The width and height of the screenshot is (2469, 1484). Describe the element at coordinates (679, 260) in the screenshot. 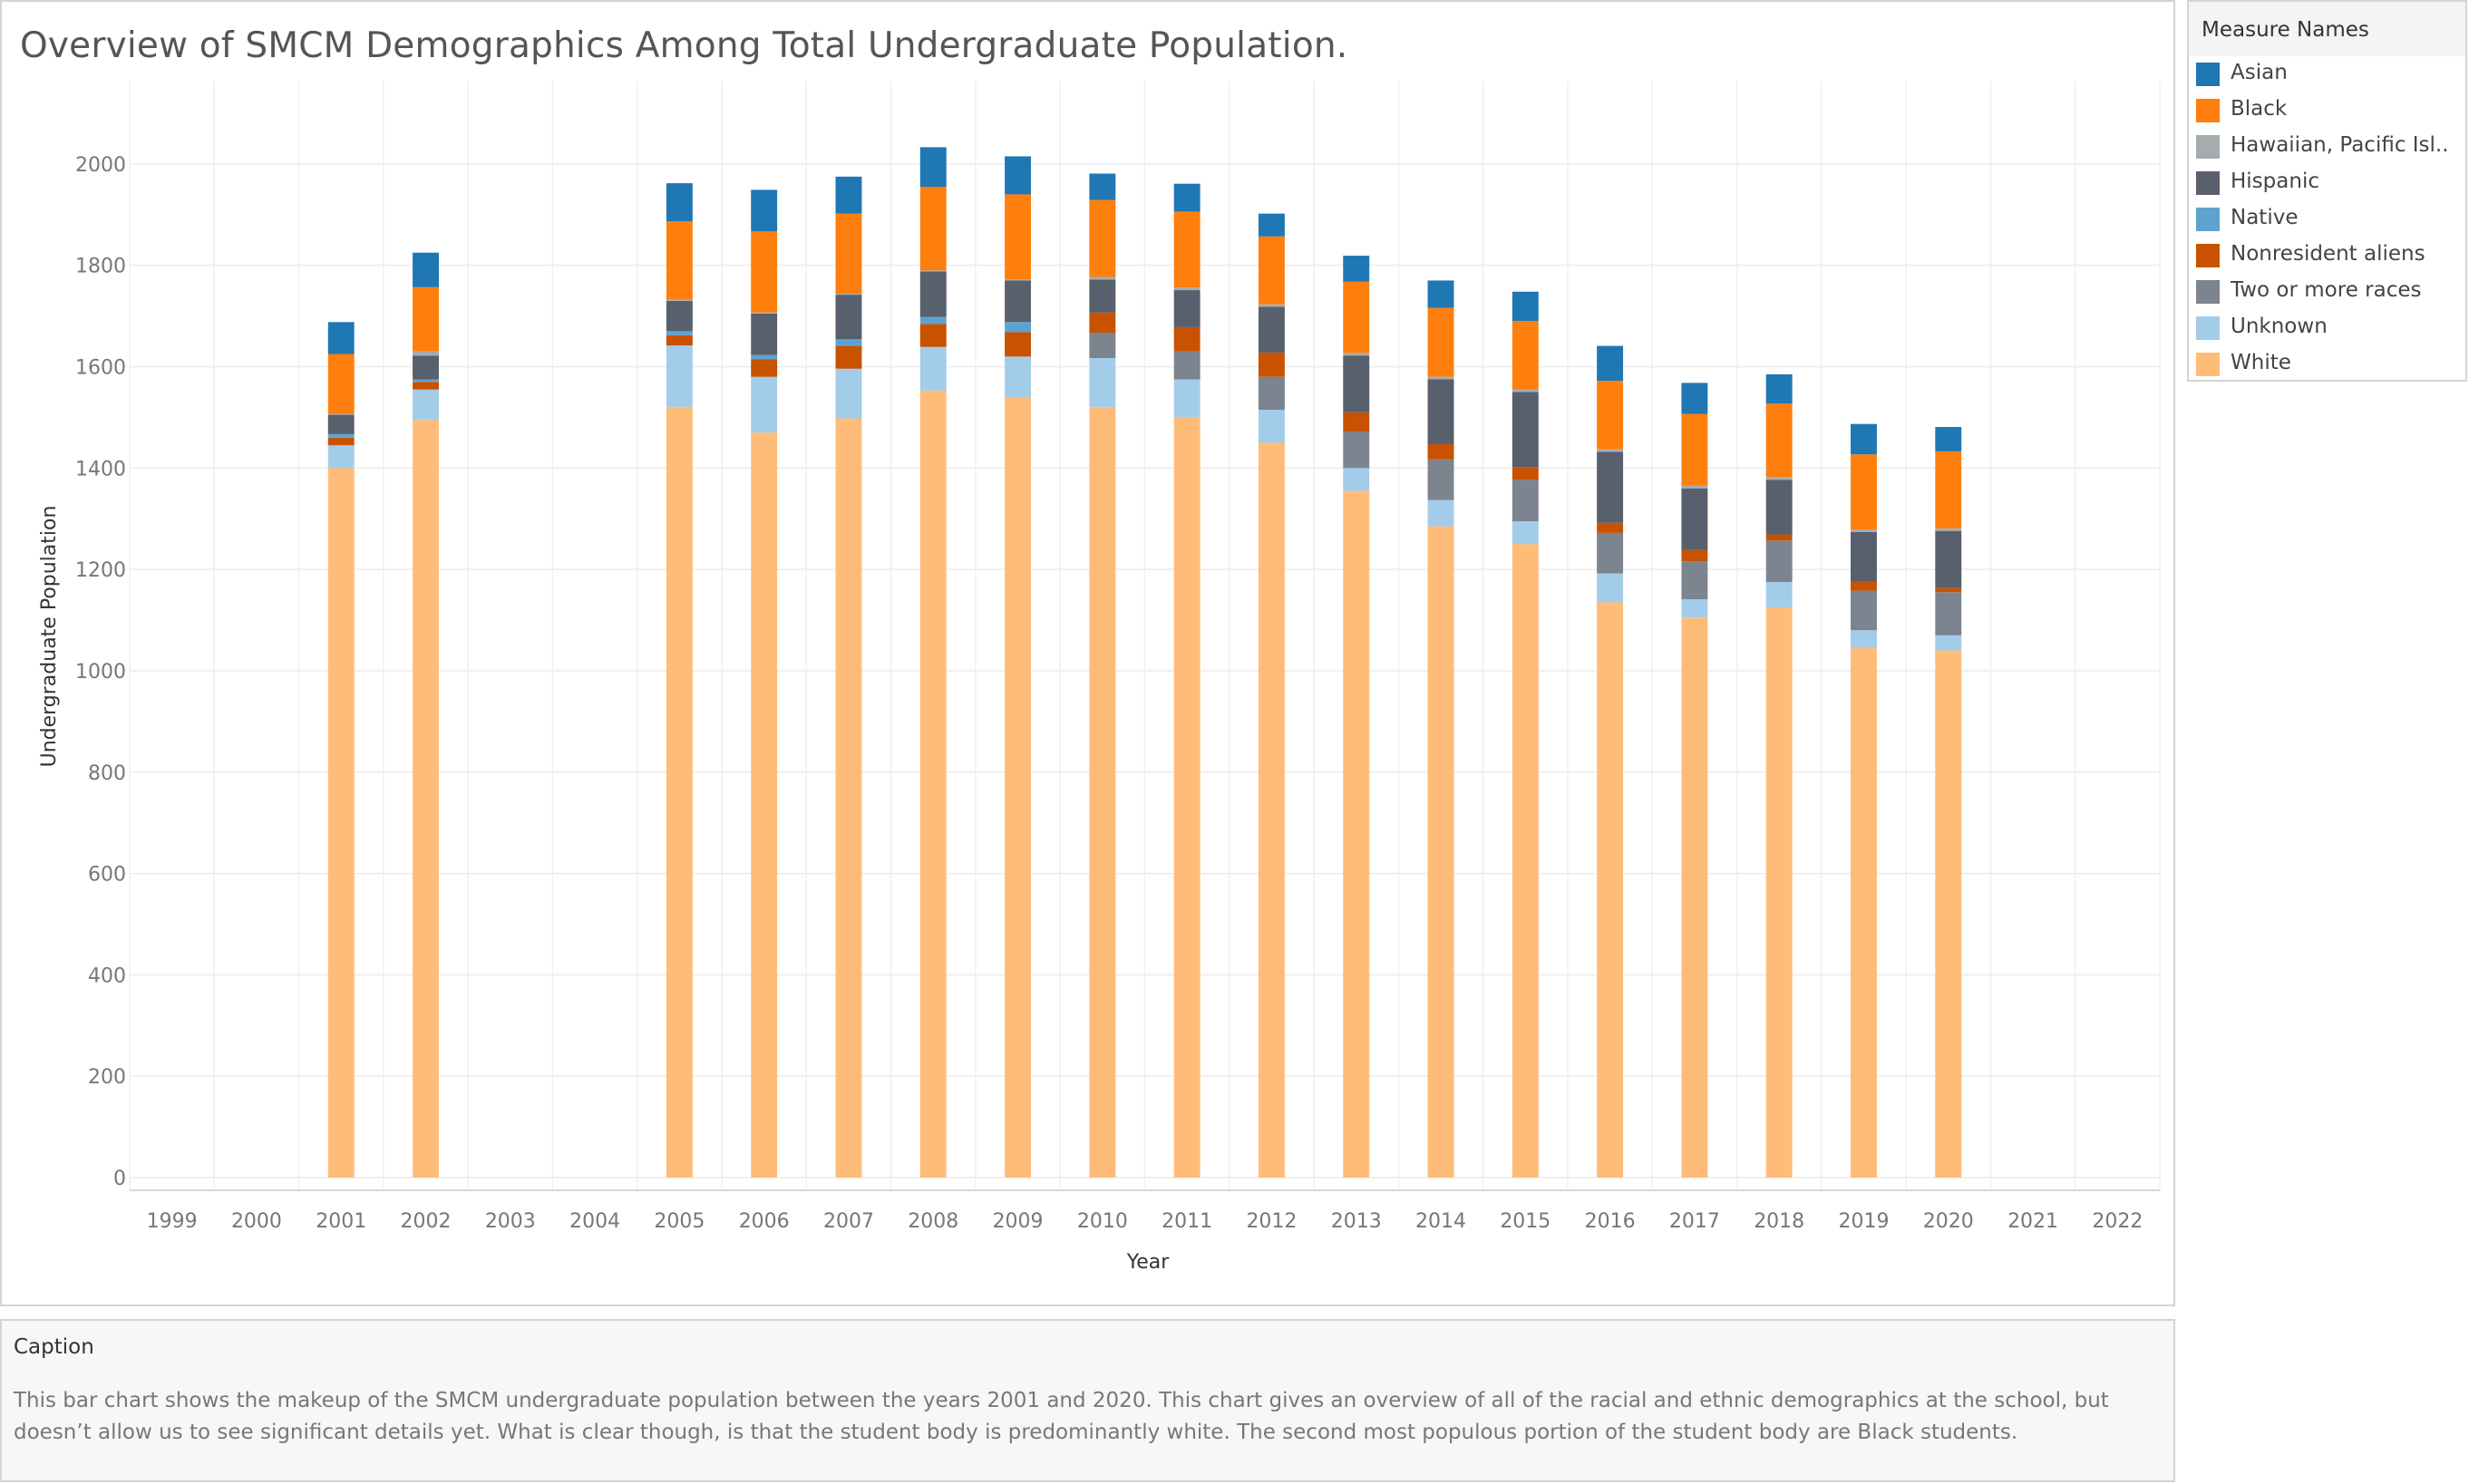

I see `bar-segment-black: Black 2005: 155` at that location.